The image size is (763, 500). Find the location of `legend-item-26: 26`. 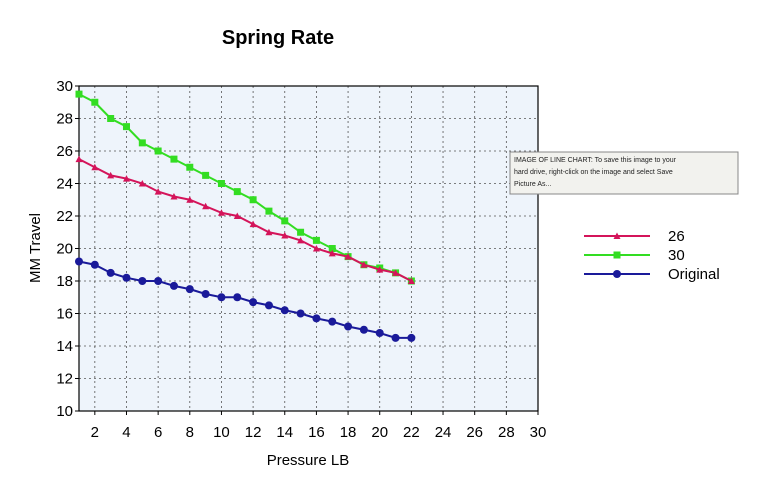

legend-item-26: 26 is located at coordinates (634, 236).